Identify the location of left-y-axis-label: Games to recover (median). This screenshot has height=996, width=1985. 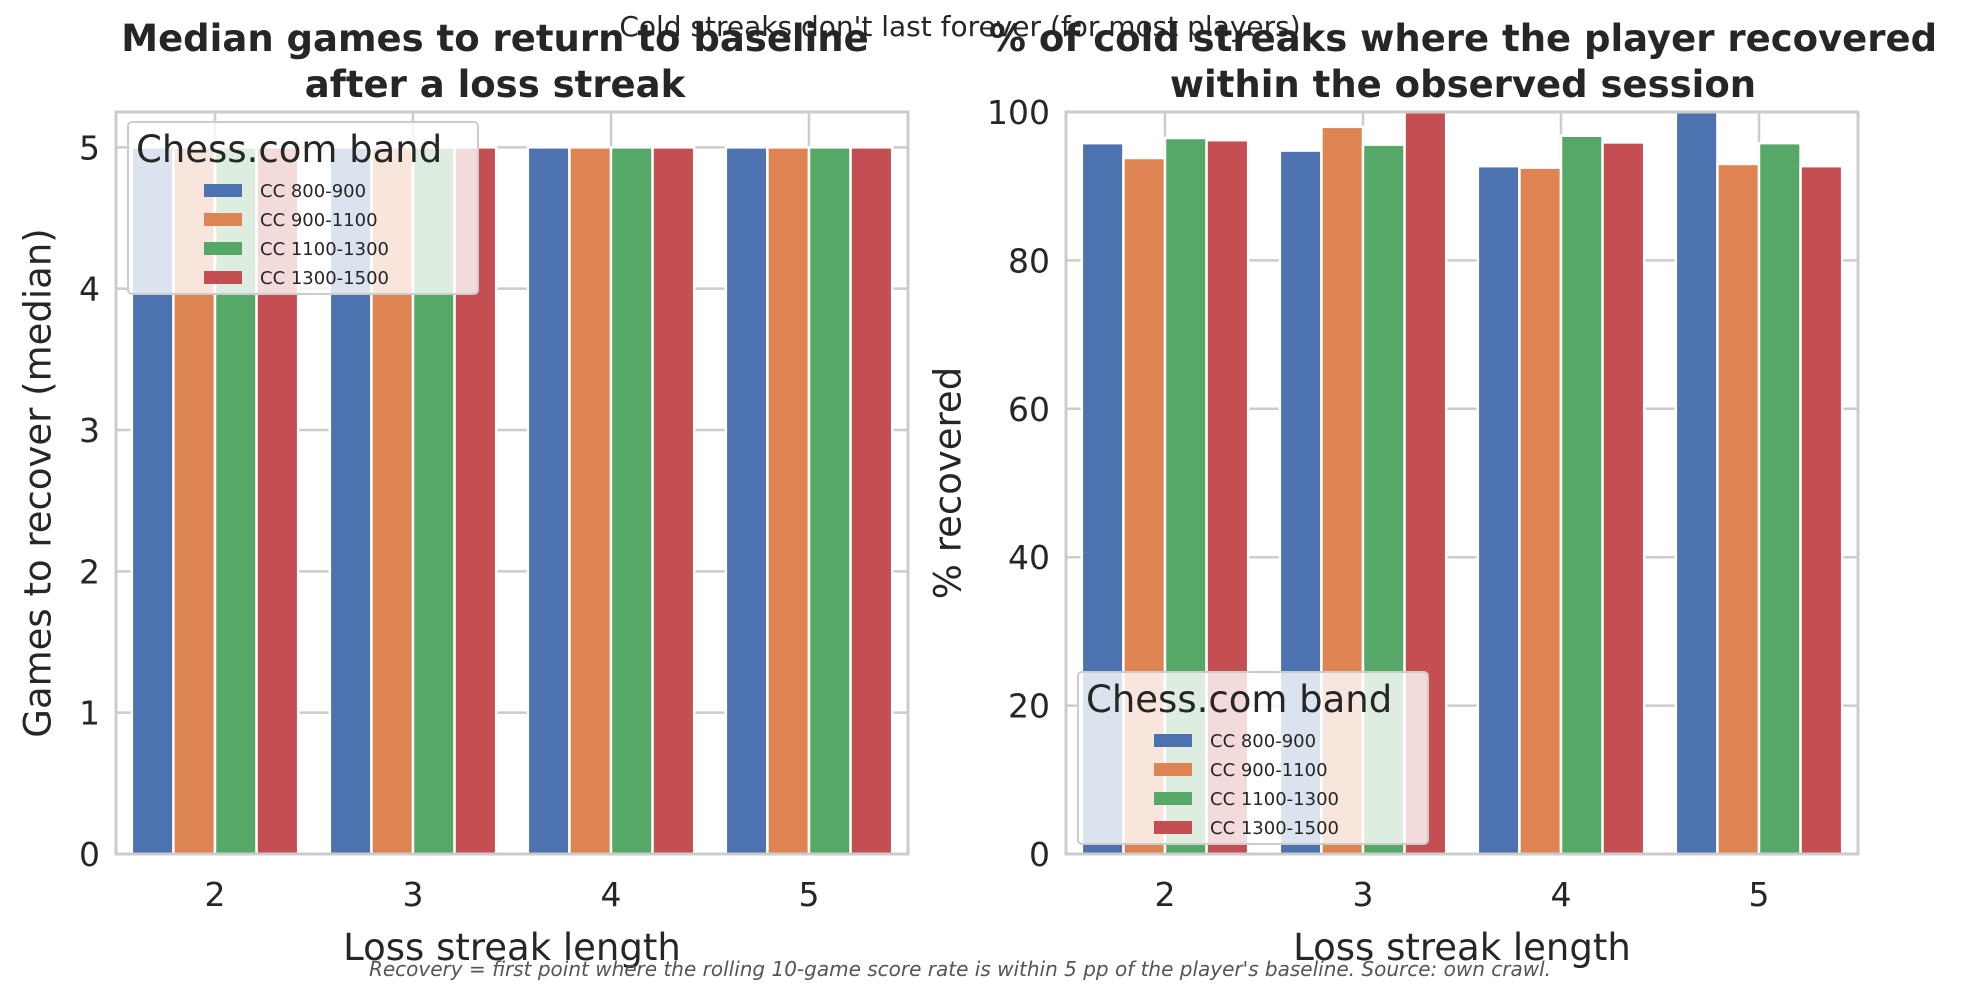
(38, 482).